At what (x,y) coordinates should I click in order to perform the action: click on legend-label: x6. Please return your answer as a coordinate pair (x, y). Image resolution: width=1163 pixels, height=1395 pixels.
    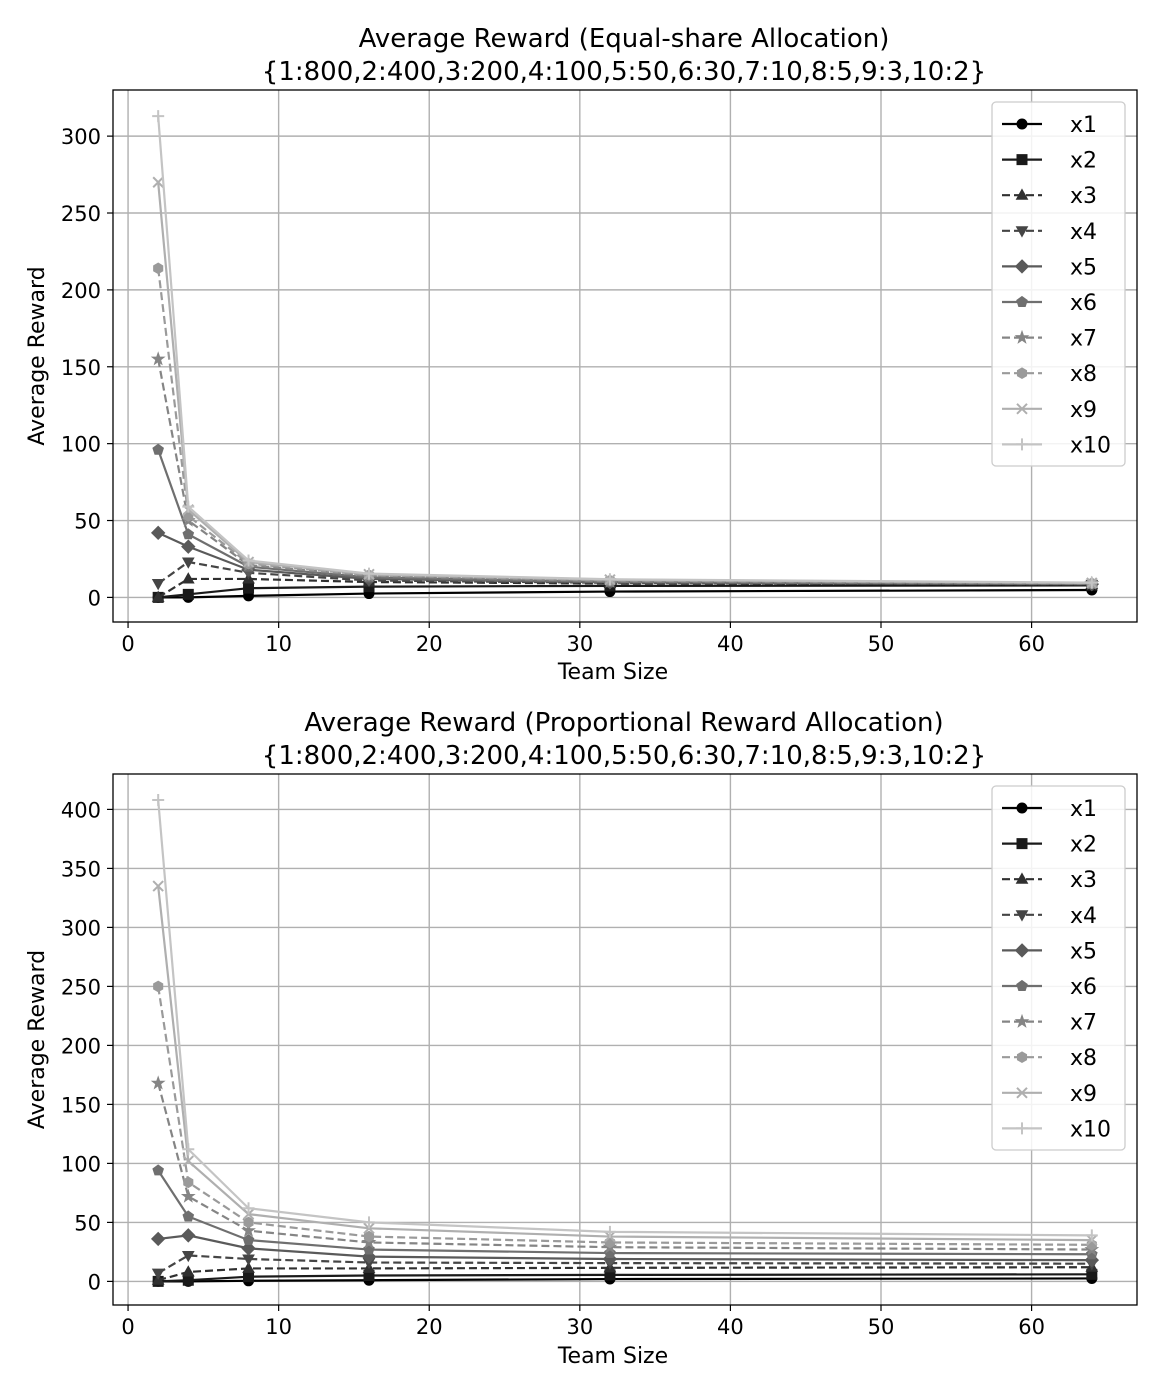
    Looking at the image, I should click on (1083, 987).